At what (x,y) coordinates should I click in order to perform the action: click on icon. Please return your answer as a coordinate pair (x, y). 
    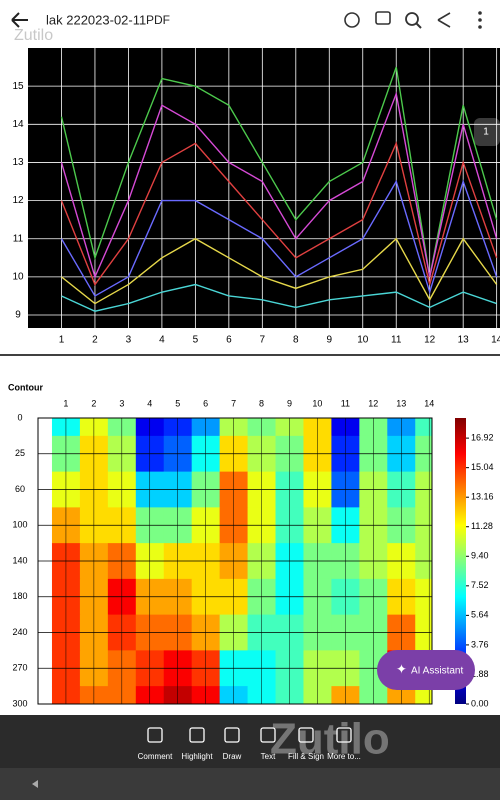
    Looking at the image, I should click on (352, 20).